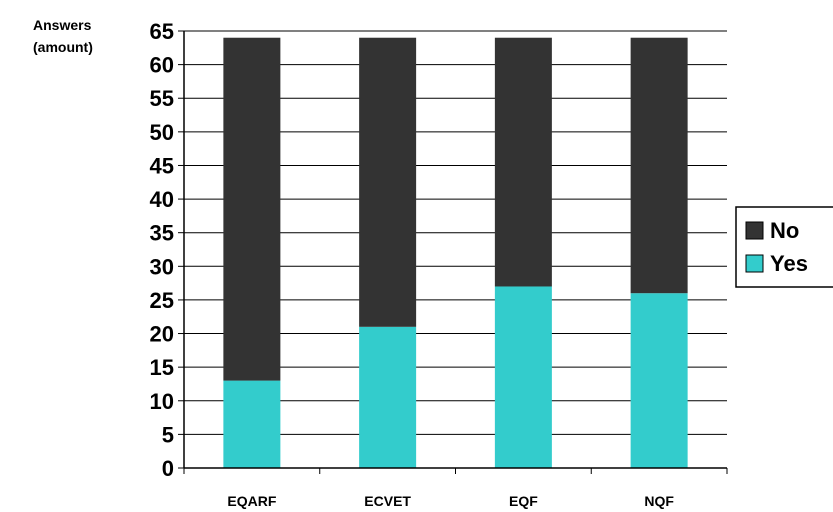 Image resolution: width=833 pixels, height=512 pixels. I want to click on y-axis-label-line-2: (amount), so click(63, 47).